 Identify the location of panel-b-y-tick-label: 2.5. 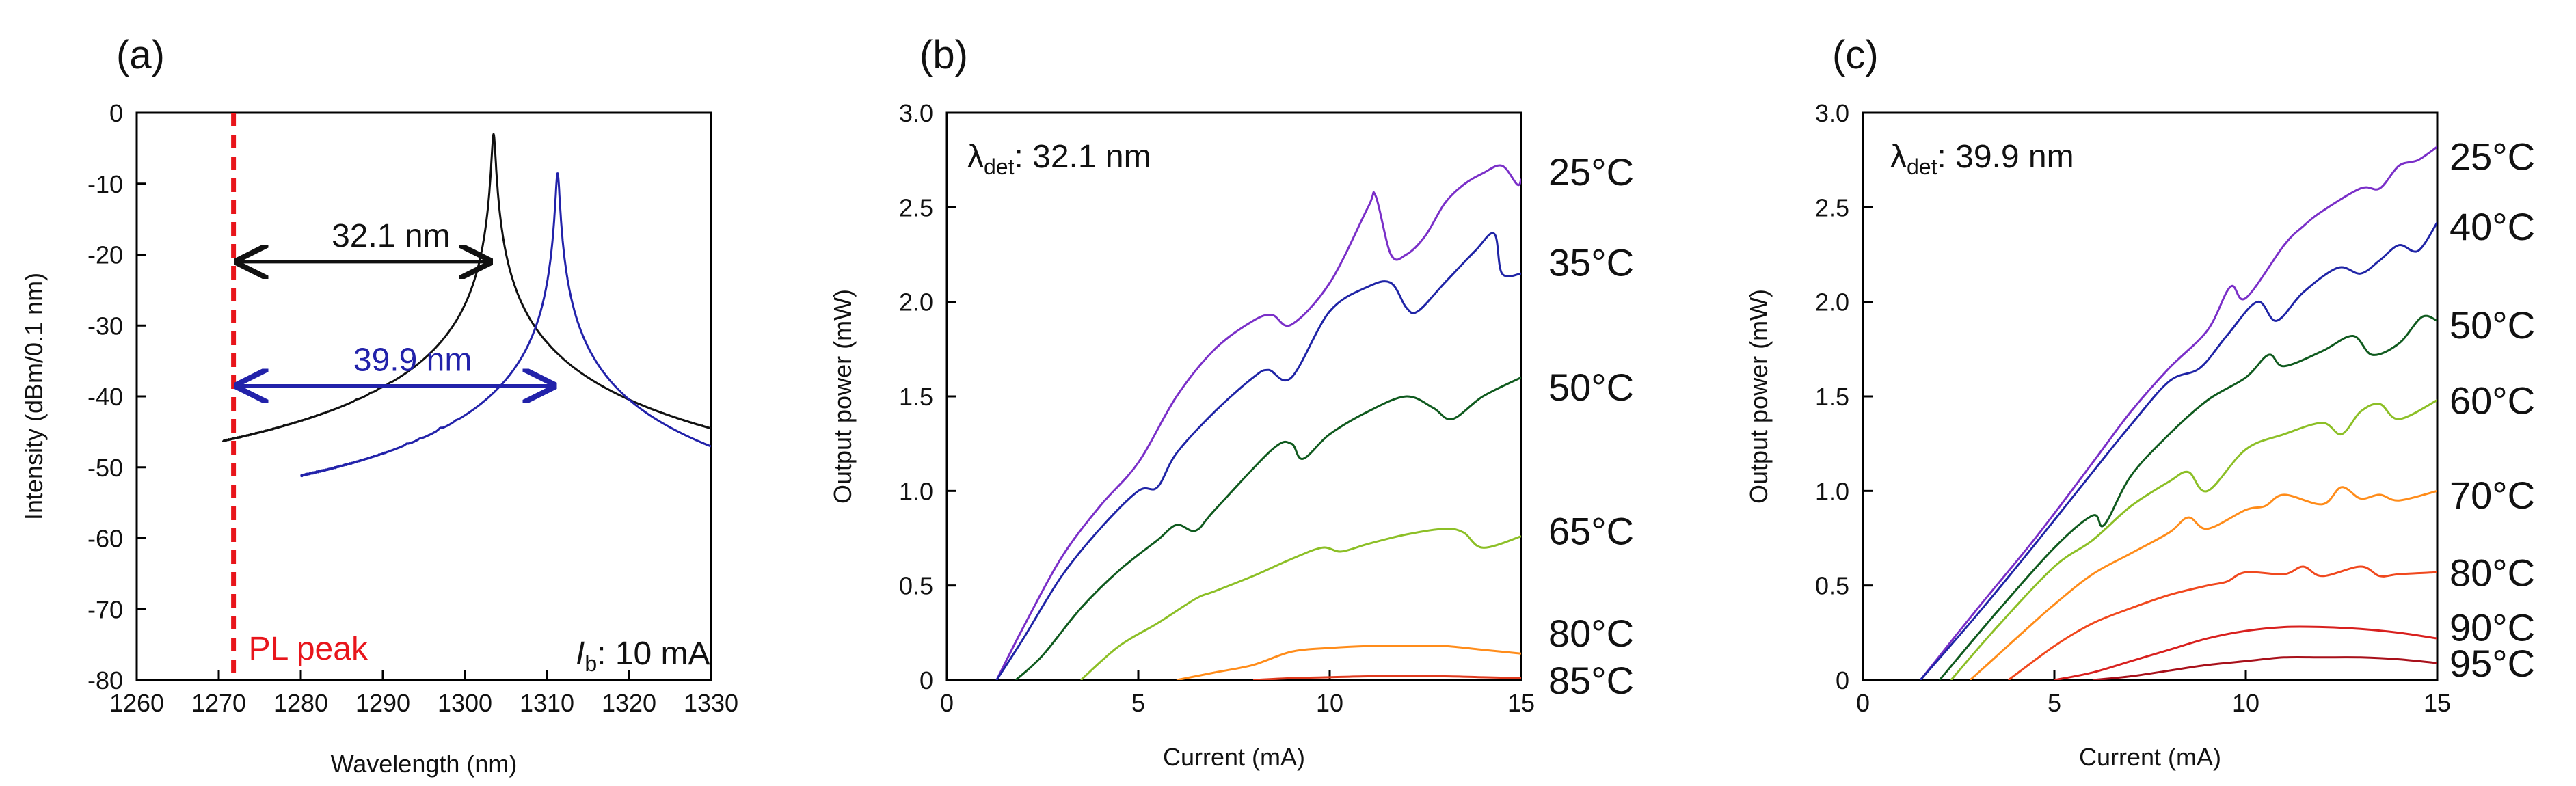
(916, 207).